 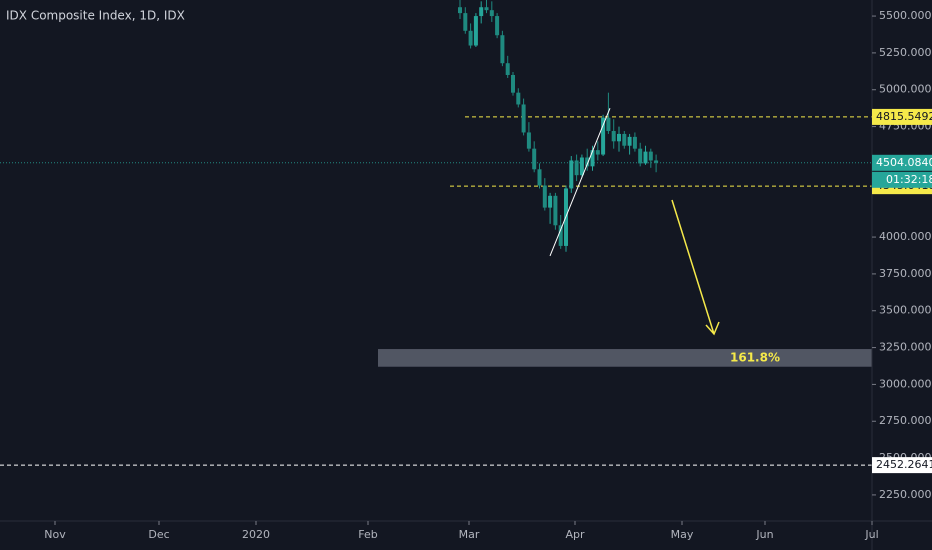 I want to click on y-tick-label: 3000.0000, so click(x=905, y=383).